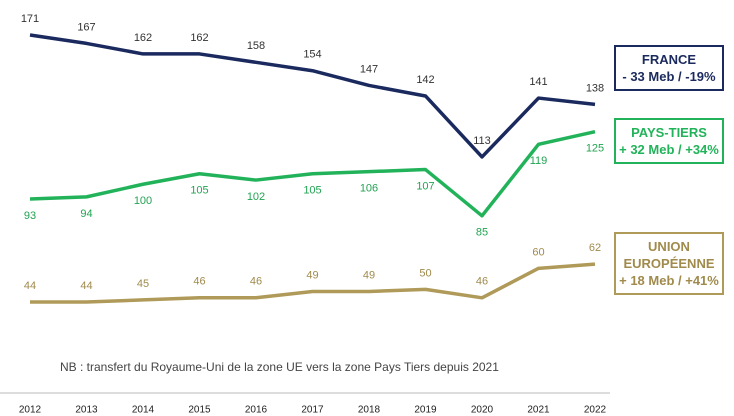 The image size is (734, 416). I want to click on data-label: 100, so click(143, 201).